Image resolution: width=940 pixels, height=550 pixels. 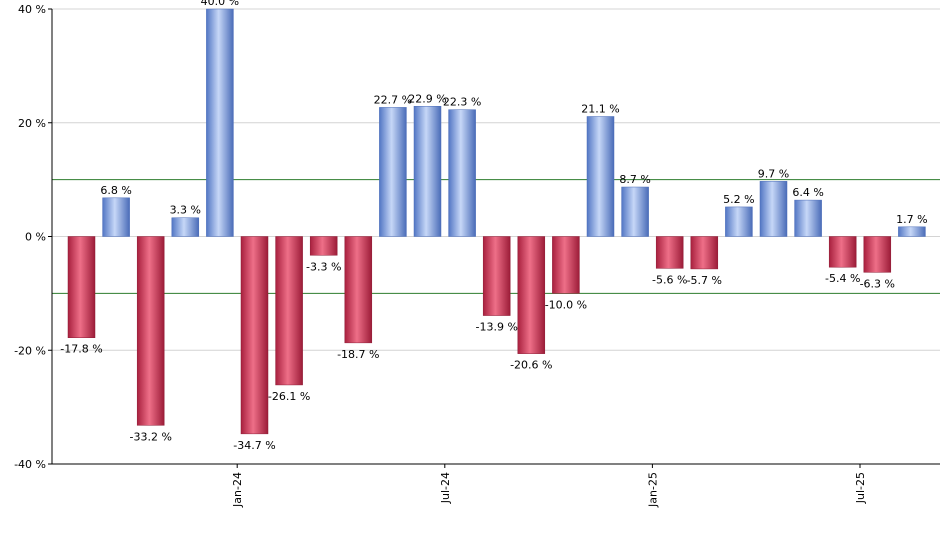 I want to click on data-label: 22.3 %, so click(x=462, y=102).